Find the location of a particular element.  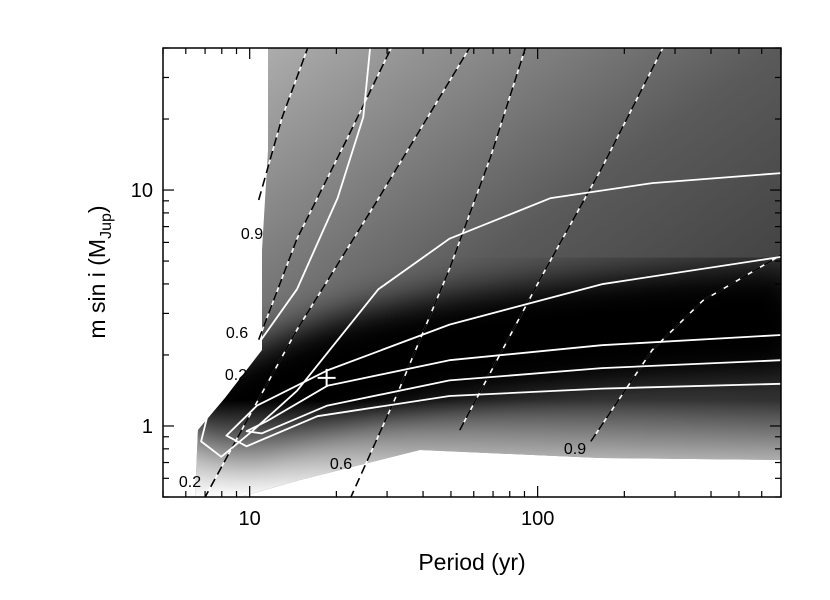

y-axis-label: m sin i (MJup) is located at coordinates (99, 271).